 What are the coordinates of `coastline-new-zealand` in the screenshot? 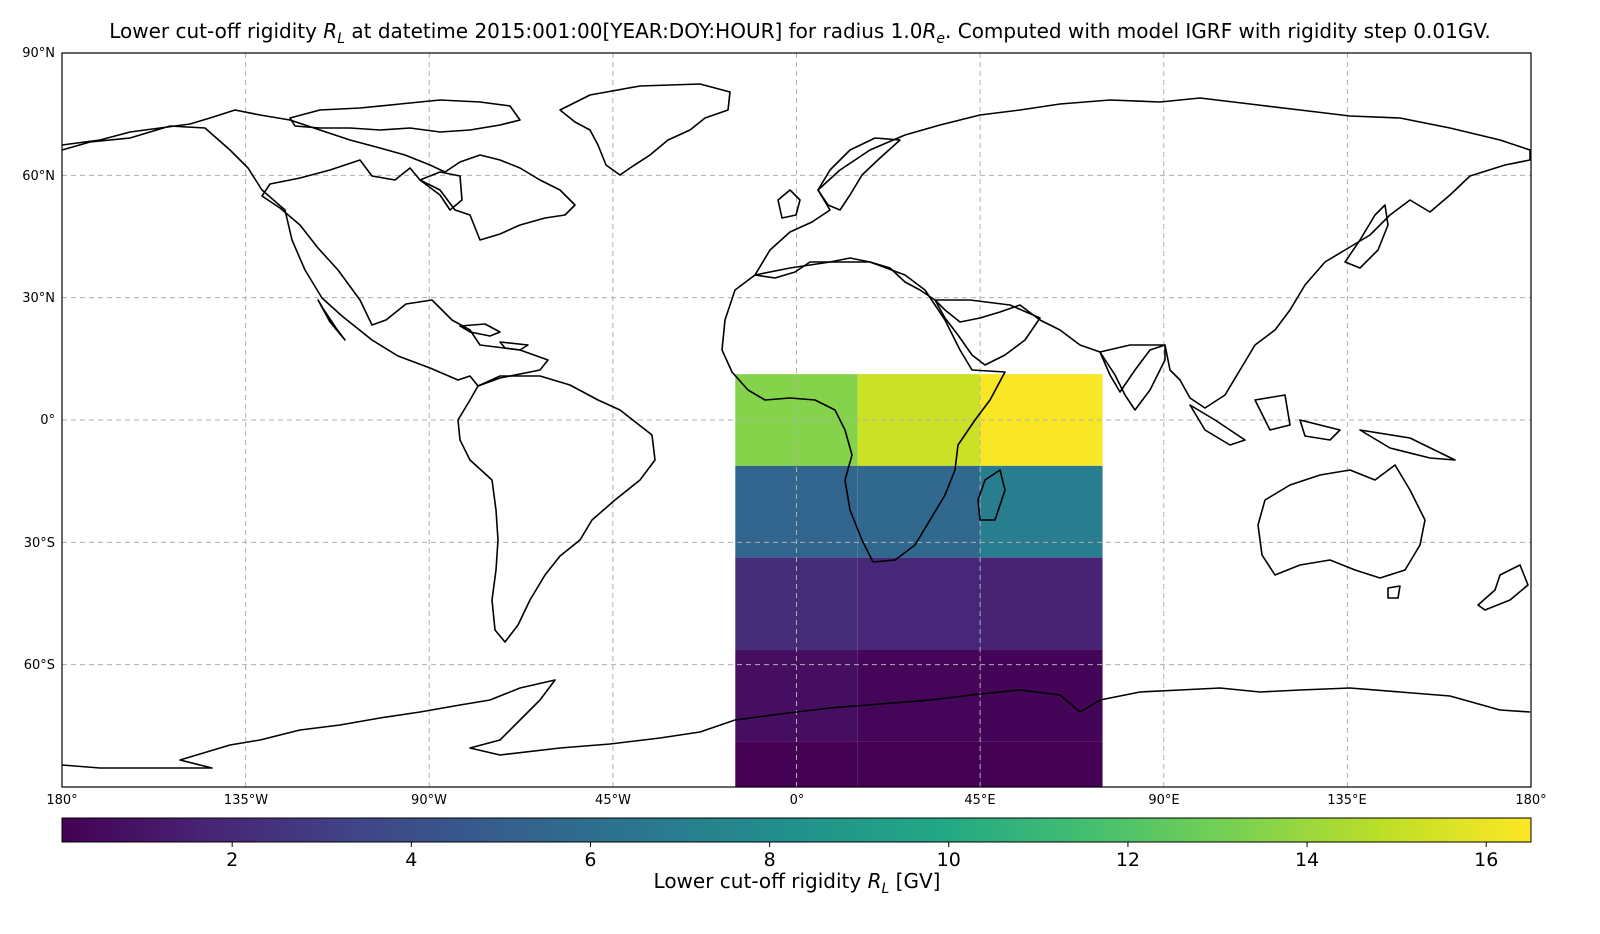 It's located at (1503, 587).